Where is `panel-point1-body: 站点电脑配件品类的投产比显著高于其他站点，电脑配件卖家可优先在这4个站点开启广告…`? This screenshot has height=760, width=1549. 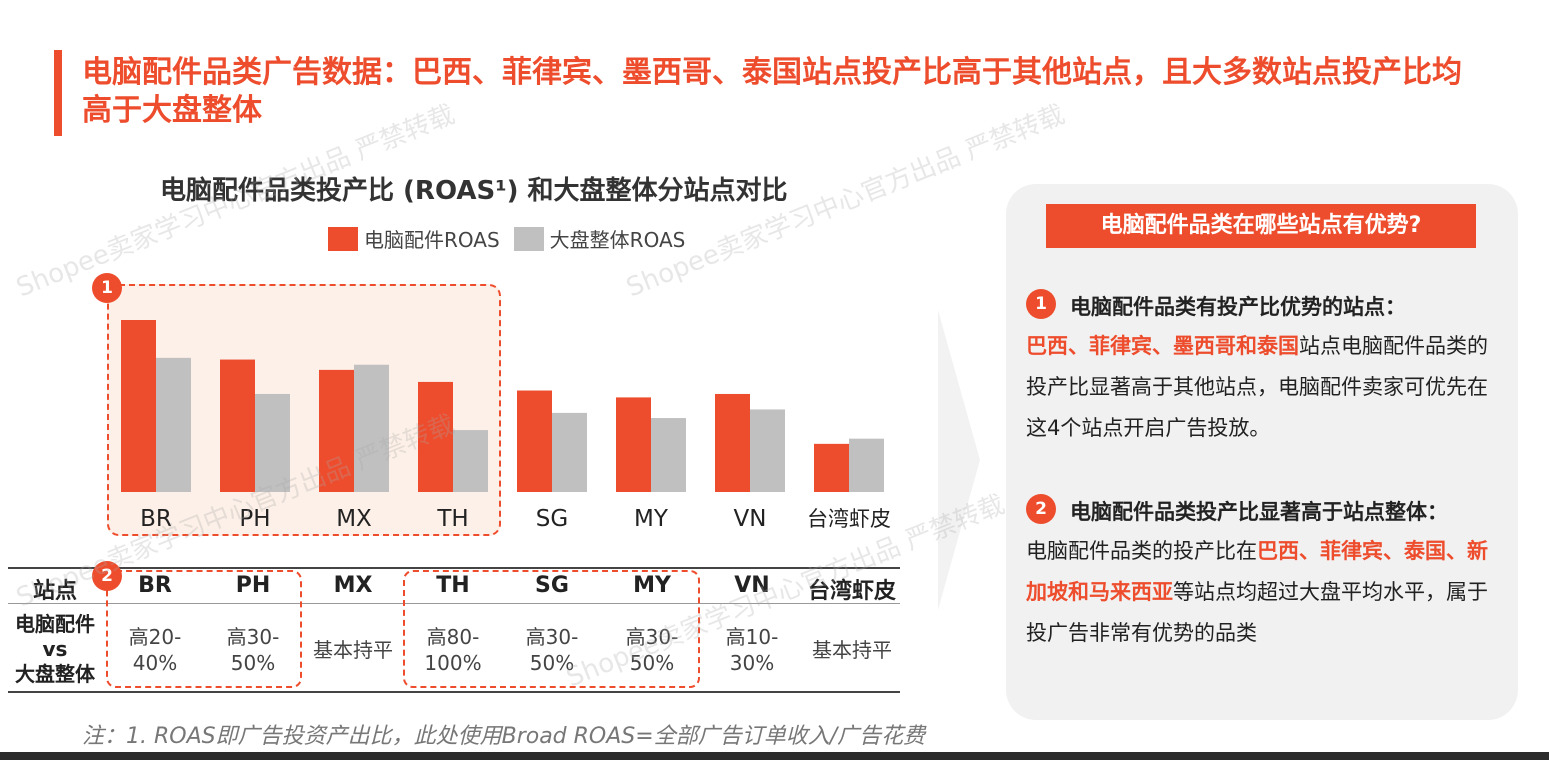 panel-point1-body: 站点电脑配件品类的投产比显著高于其他站点，电脑配件卖家可优先在这4个站点开启广告… is located at coordinates (1257, 387).